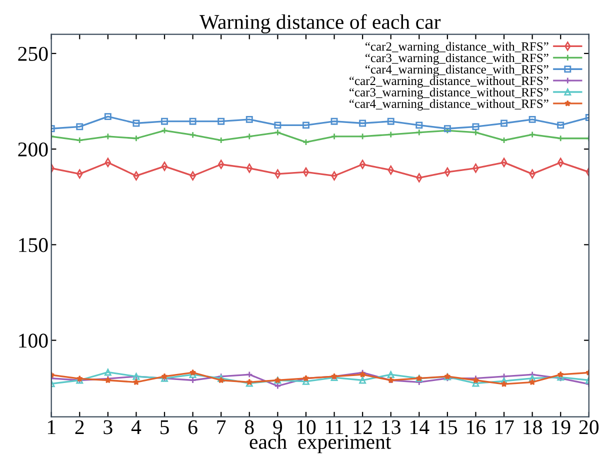 The width and height of the screenshot is (604, 458). What do you see at coordinates (363, 427) in the screenshot?
I see `x-tick-label: 12` at bounding box center [363, 427].